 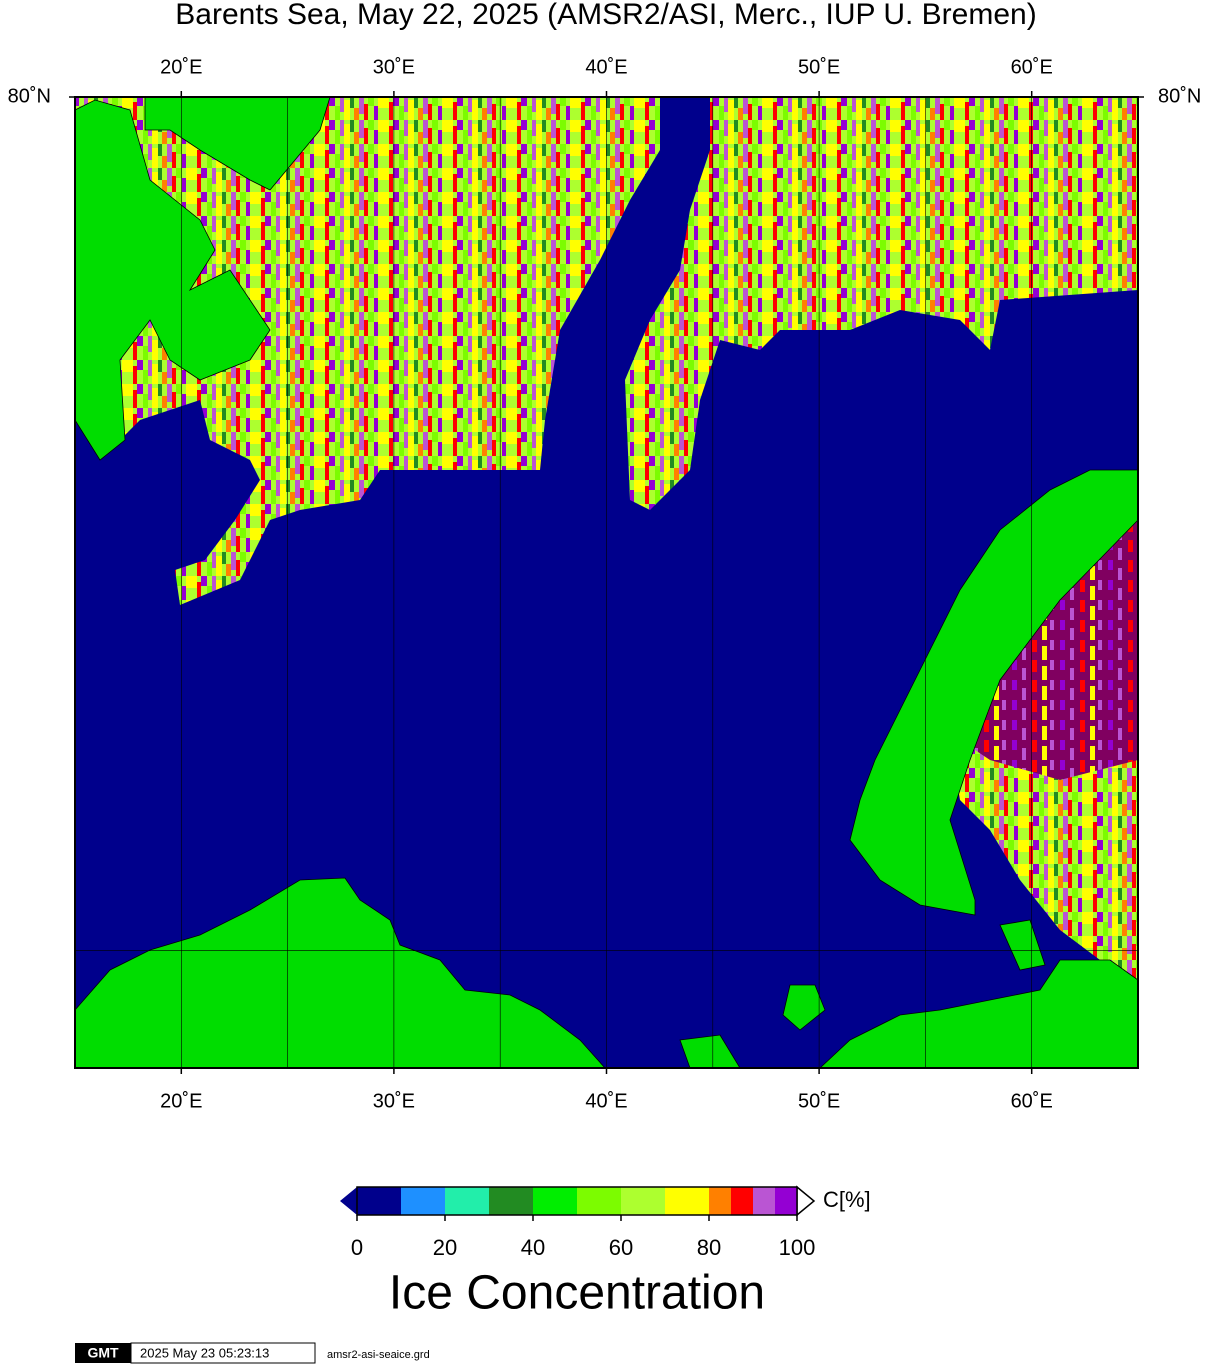 I want to click on logo-box, so click(x=103, y=1353).